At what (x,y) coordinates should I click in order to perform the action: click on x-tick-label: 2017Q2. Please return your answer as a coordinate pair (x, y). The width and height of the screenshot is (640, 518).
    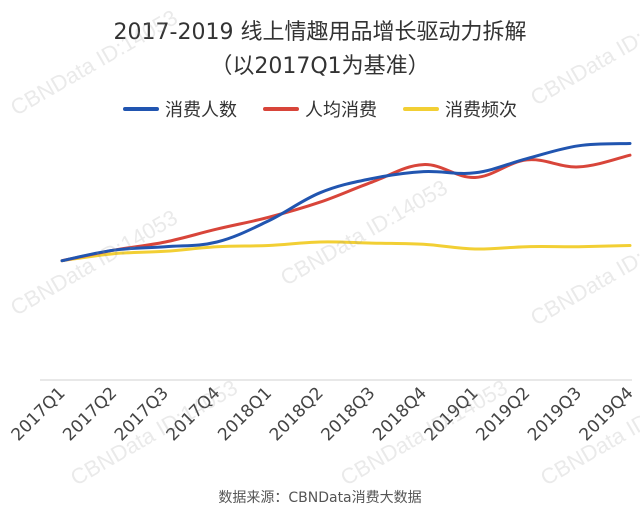
    Looking at the image, I should click on (90, 414).